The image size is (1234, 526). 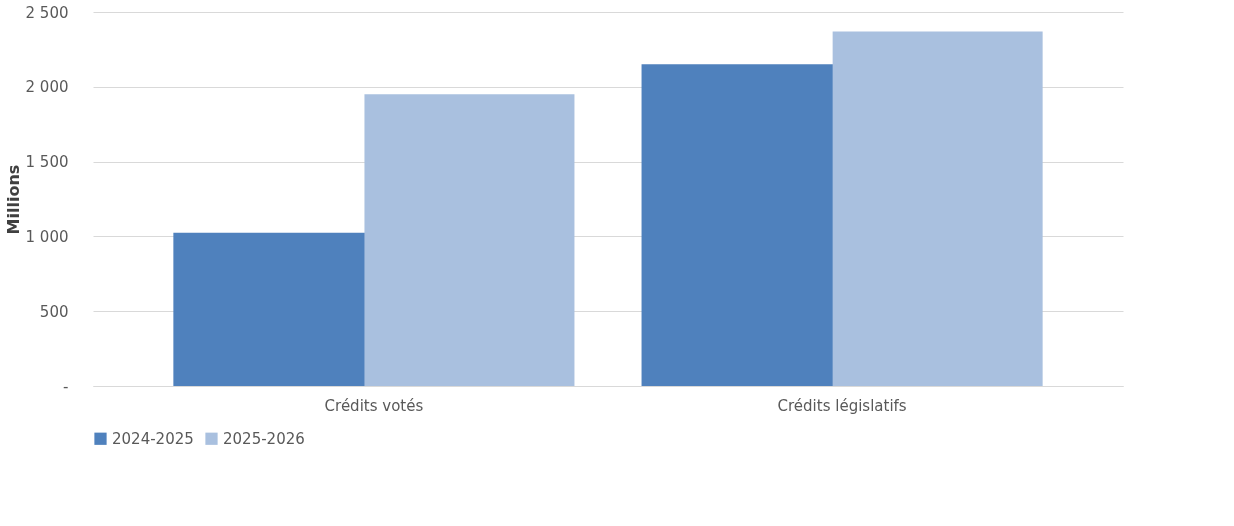 What do you see at coordinates (66, 386) in the screenshot?
I see `y-tick-label: -` at bounding box center [66, 386].